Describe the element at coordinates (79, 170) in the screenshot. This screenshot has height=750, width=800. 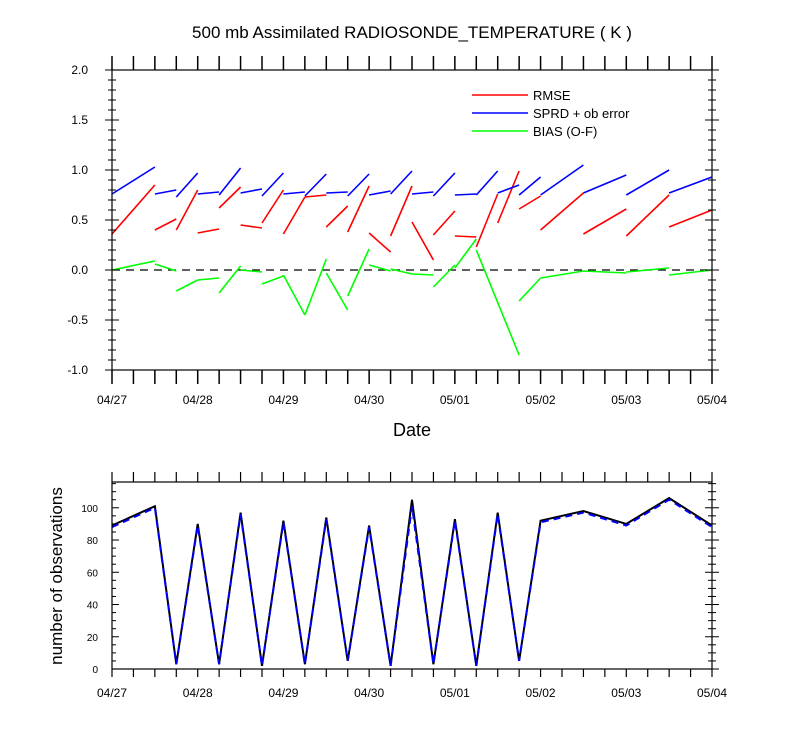
I see `y-tick-label: 1.0` at that location.